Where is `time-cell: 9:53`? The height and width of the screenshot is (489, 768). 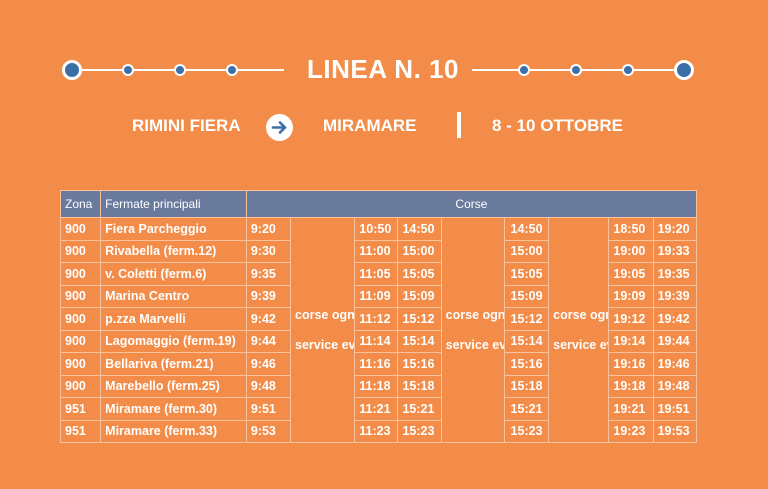 time-cell: 9:53 is located at coordinates (268, 431).